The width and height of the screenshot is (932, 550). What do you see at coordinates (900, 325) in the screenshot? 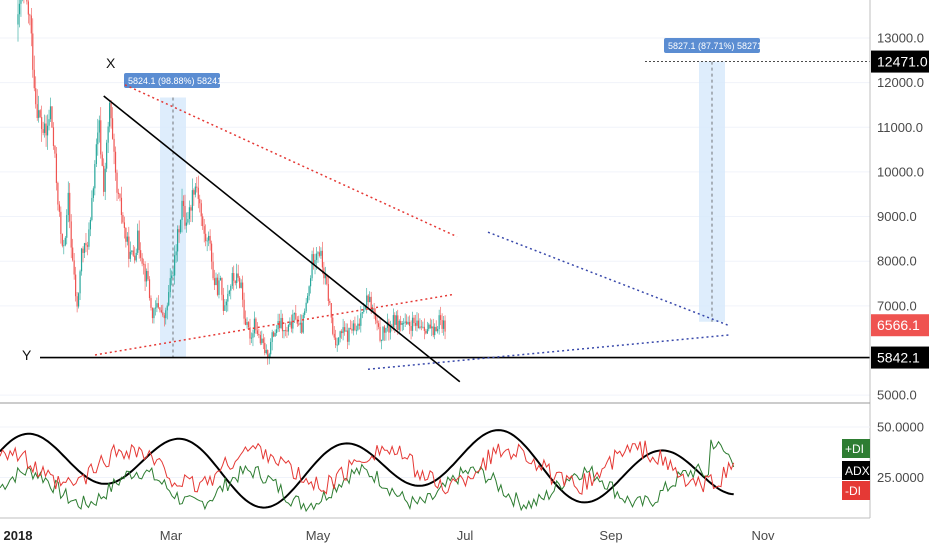
I see `price-tag-current-bg` at bounding box center [900, 325].